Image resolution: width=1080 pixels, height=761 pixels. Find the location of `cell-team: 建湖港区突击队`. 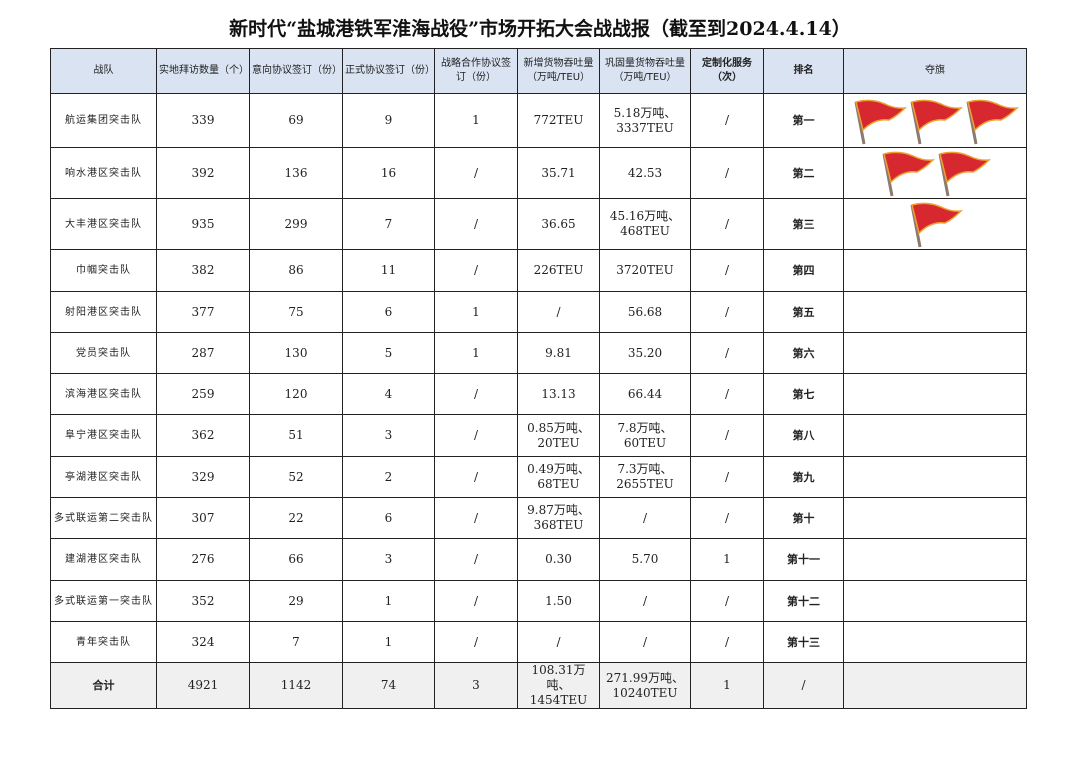

cell-team: 建湖港区突击队 is located at coordinates (103, 559).